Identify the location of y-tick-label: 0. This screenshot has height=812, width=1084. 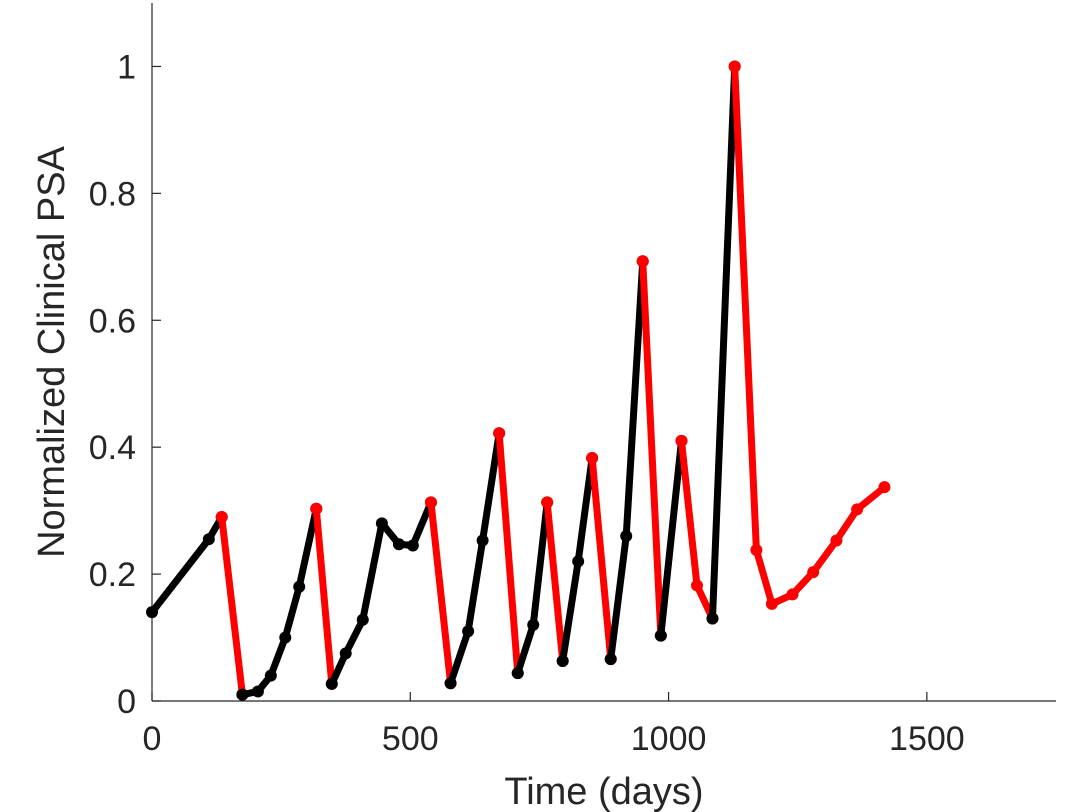
(126, 702).